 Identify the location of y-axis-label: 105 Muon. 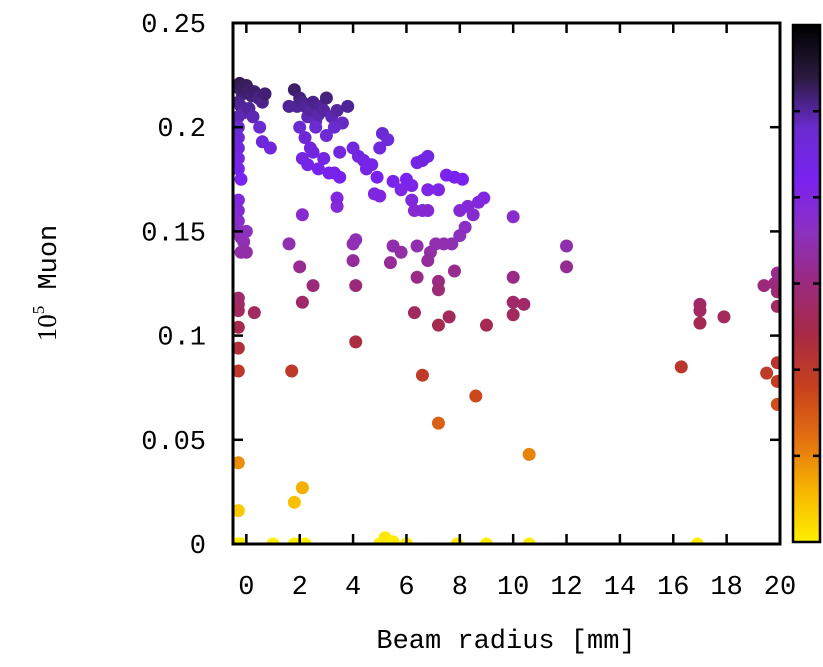
(47, 283).